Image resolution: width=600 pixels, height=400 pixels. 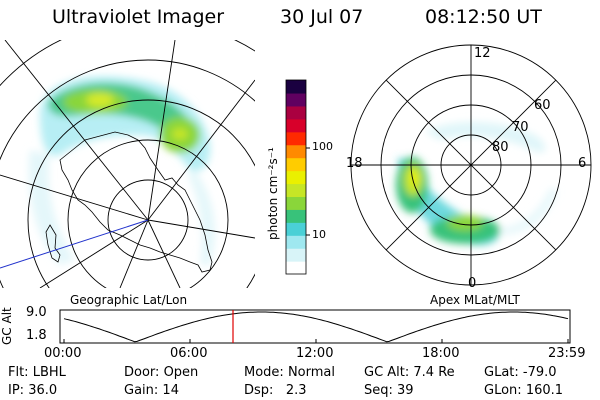 I want to click on info-glon: GLon: 160.1, so click(x=524, y=390).